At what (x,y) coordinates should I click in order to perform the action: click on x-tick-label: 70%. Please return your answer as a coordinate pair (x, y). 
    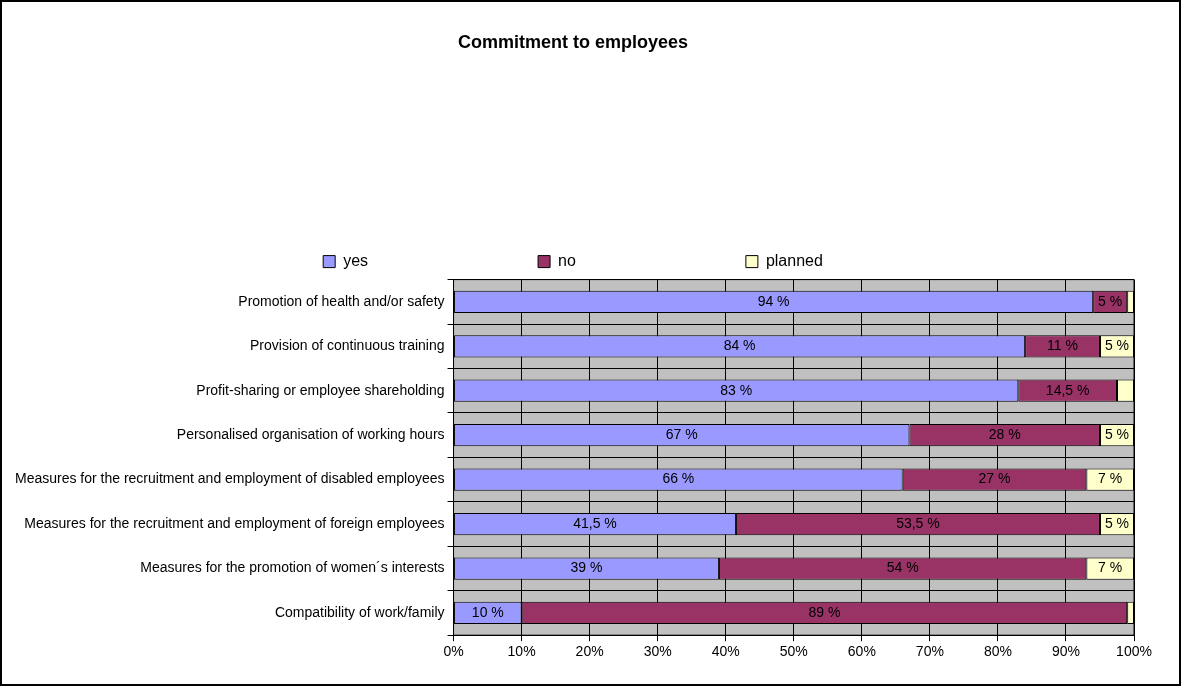
    Looking at the image, I should click on (929, 651).